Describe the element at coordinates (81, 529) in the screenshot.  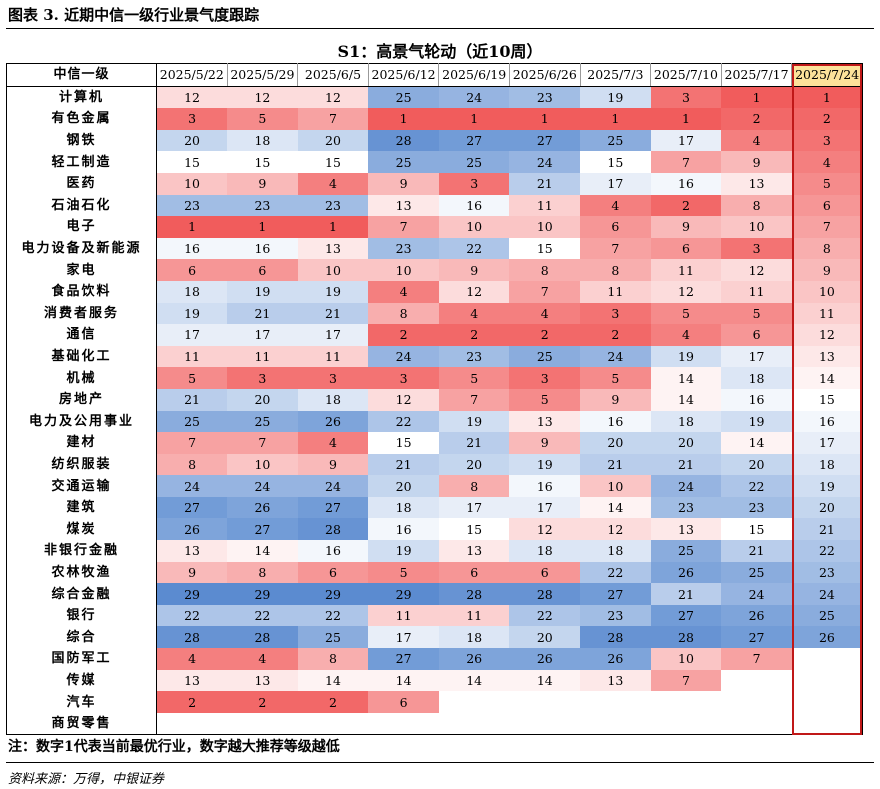
I see `industry-name: 煤炭` at that location.